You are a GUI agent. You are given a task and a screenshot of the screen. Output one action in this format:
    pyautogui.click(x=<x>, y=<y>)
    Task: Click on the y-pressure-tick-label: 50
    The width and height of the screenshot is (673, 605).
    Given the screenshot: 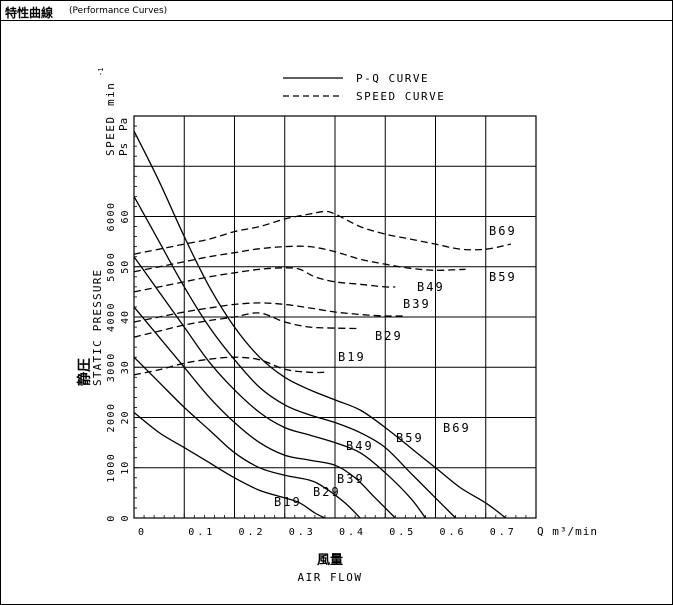 What is the action you would take?
    pyautogui.click(x=125, y=267)
    